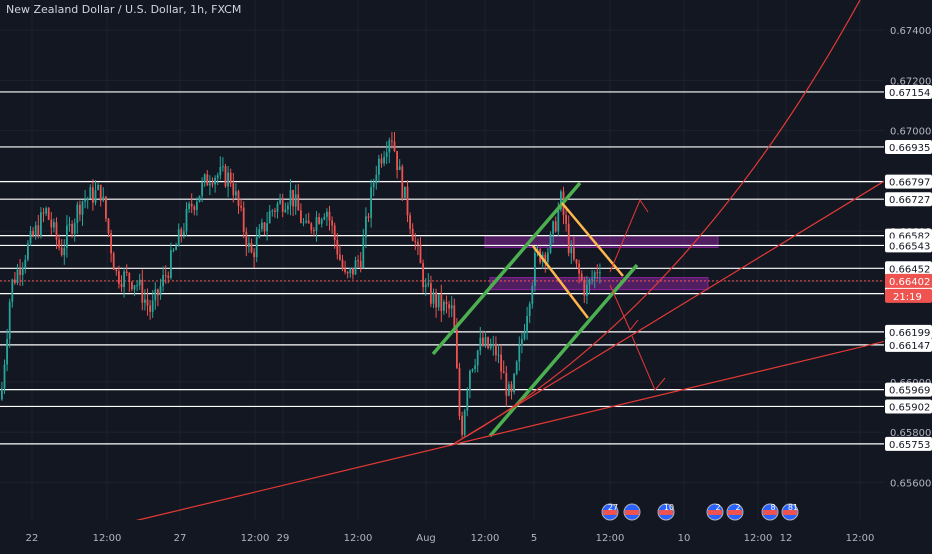 This screenshot has height=554, width=932. Describe the element at coordinates (786, 538) in the screenshot. I see `x-tick-label: 12` at that location.